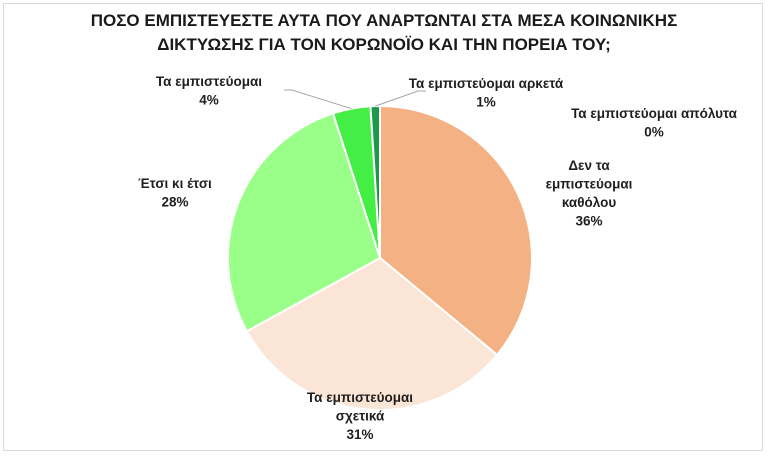 Image resolution: width=768 pixels, height=463 pixels. I want to click on slice-percent-2: 28%, so click(174, 202).